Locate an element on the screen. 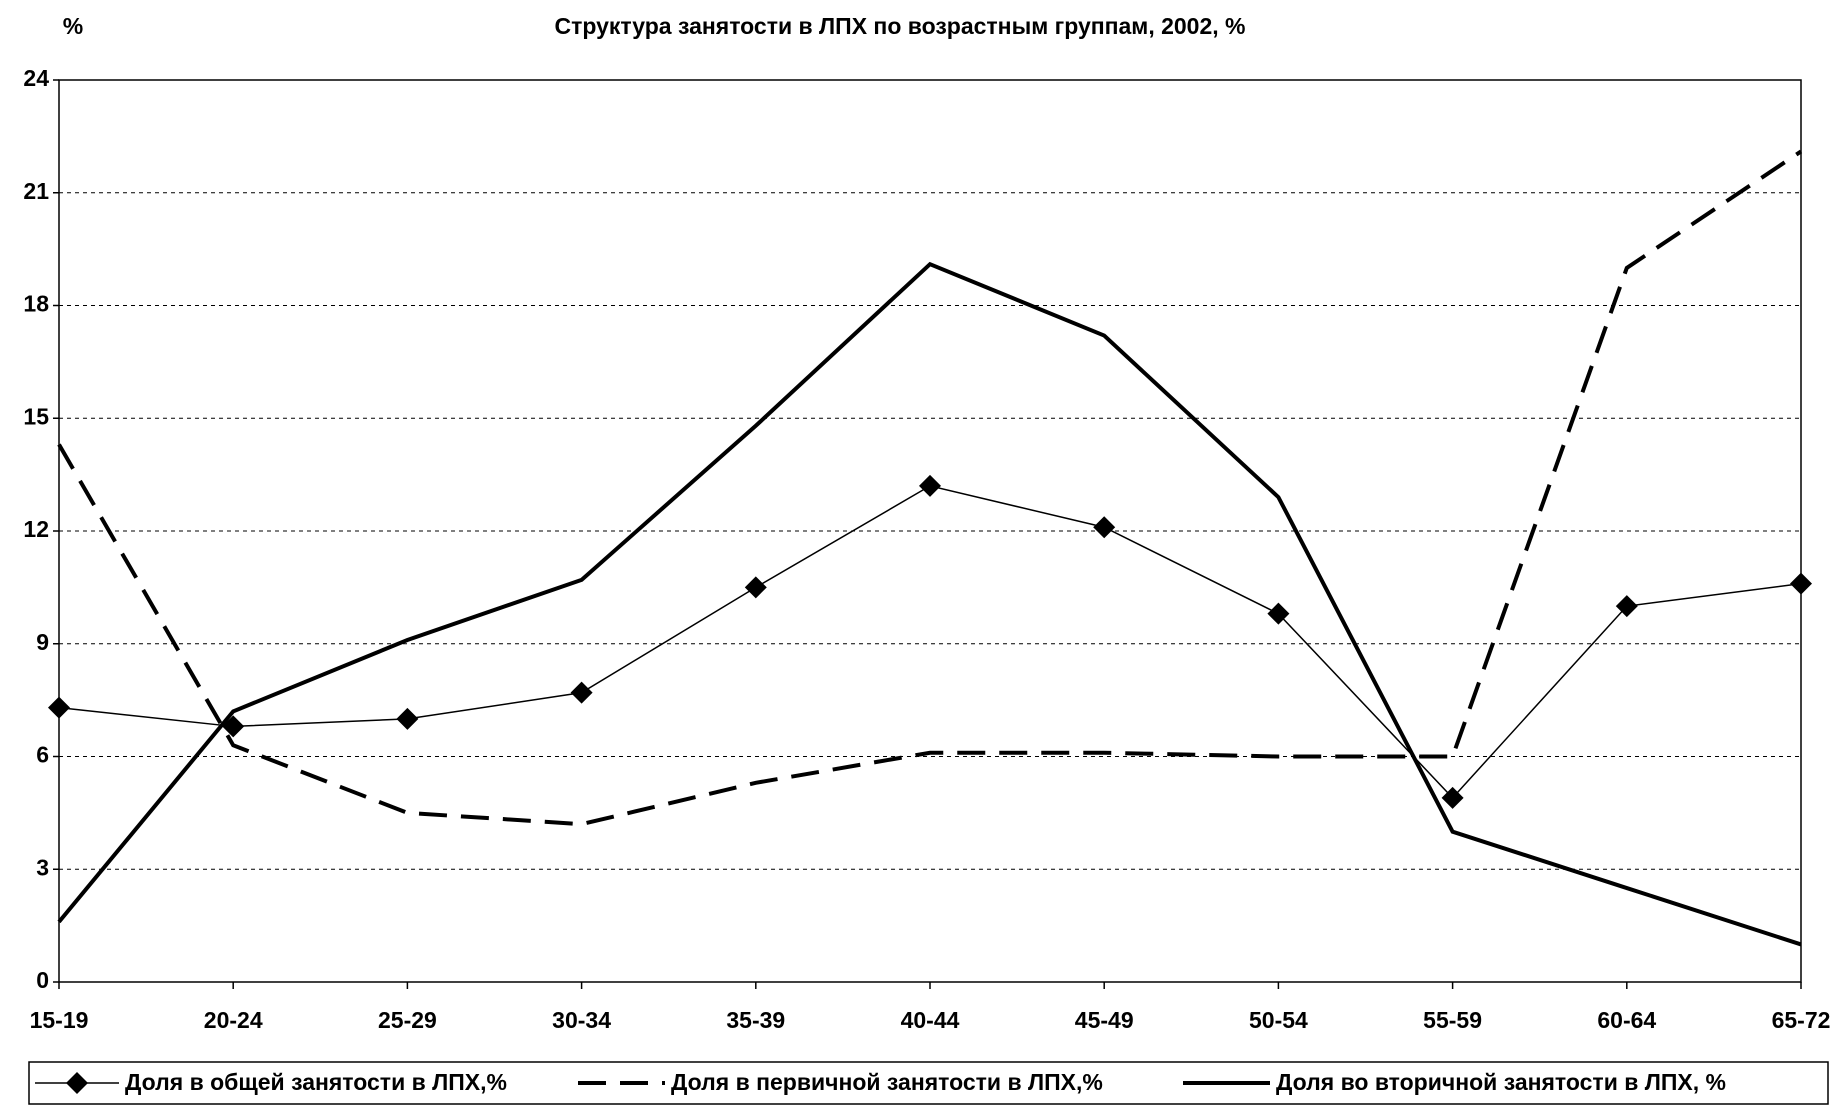  x-tick-label: 35-39 is located at coordinates (755, 1020).